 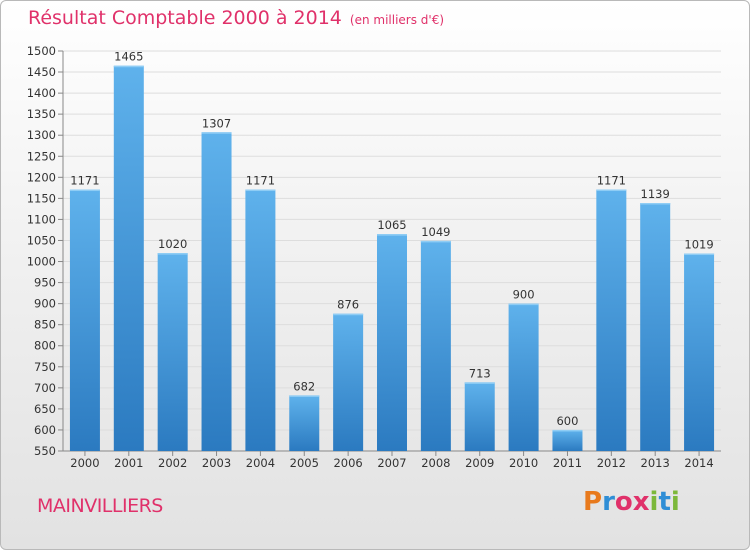 What do you see at coordinates (45, 388) in the screenshot?
I see `y-tick-label: 700` at bounding box center [45, 388].